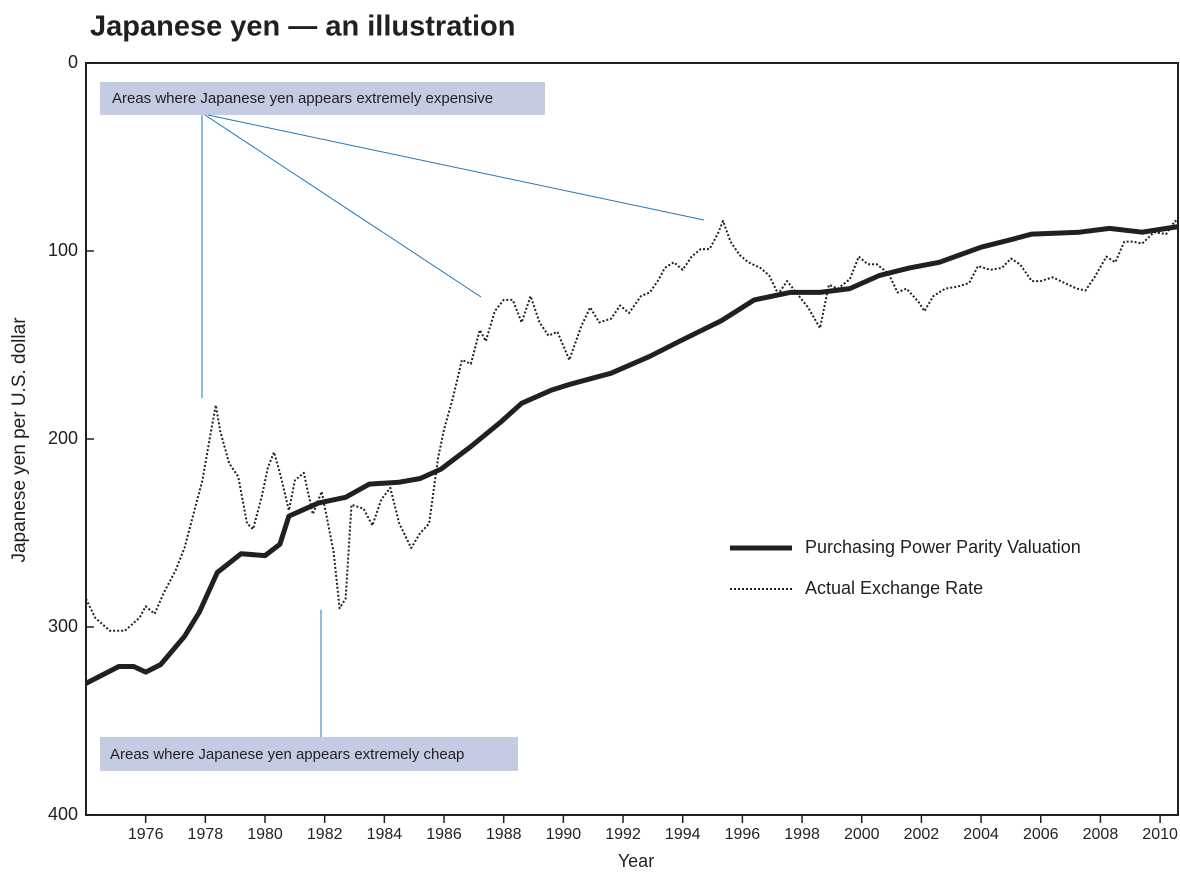 The image size is (1180, 873). I want to click on y-tick-label: 200, so click(63, 438).